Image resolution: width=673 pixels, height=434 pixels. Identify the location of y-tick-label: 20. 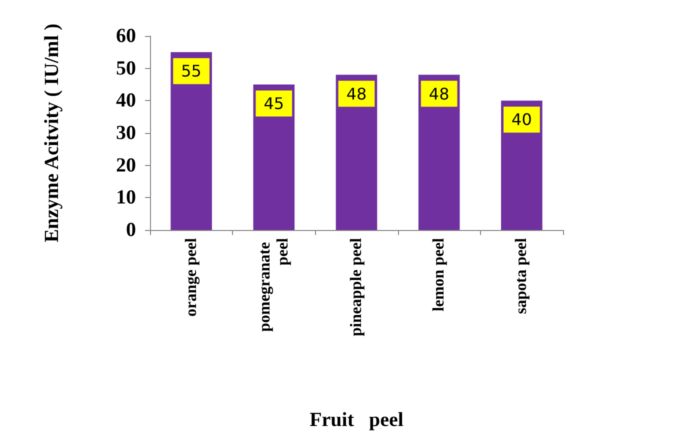
(126, 165).